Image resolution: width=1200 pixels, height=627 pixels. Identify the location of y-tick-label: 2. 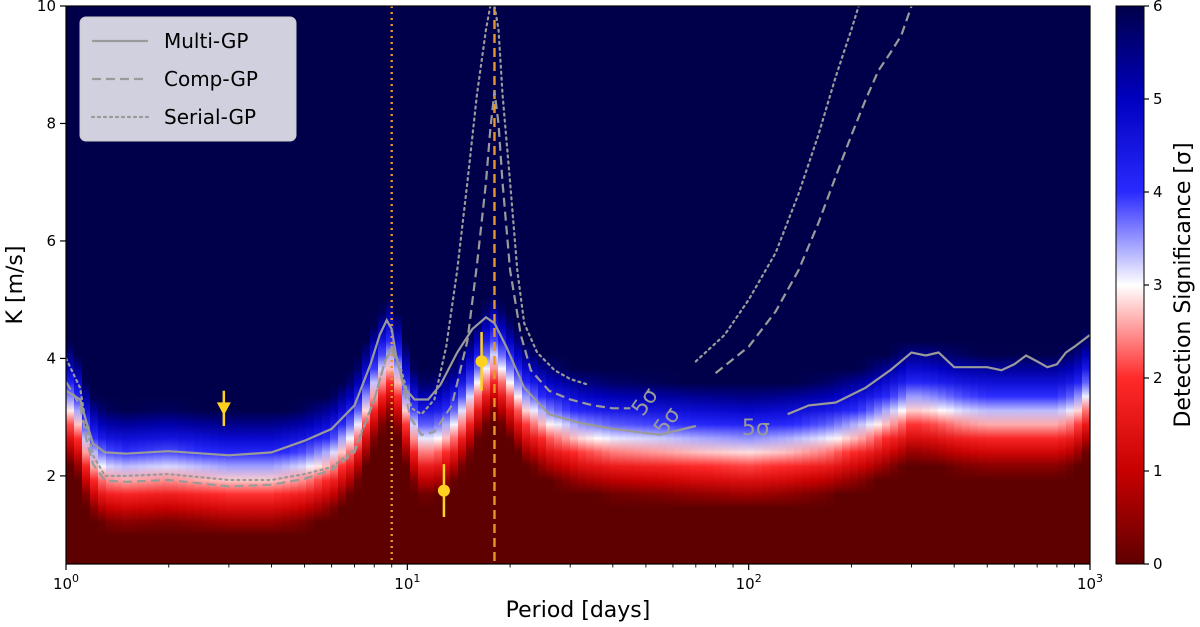
(51, 476).